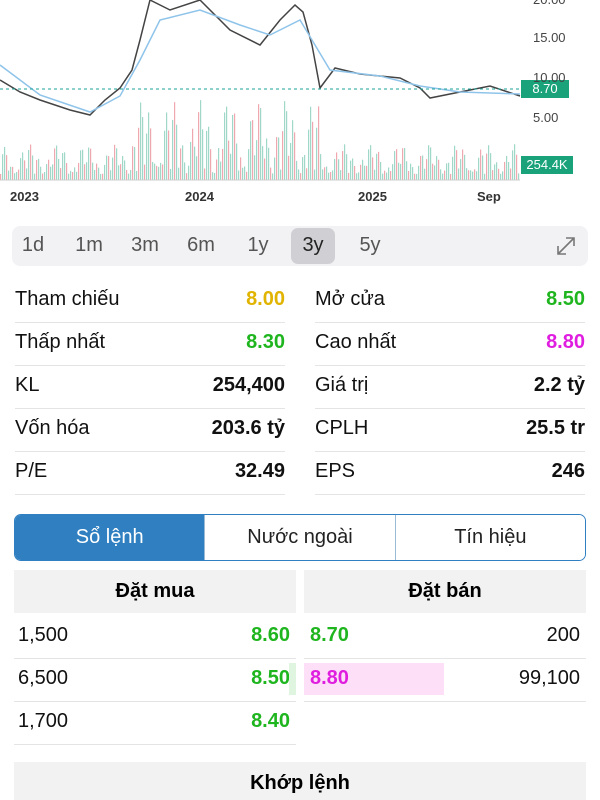 This screenshot has width=600, height=800. What do you see at coordinates (43, 635) in the screenshot?
I see `buy-volume: 1,500` at bounding box center [43, 635].